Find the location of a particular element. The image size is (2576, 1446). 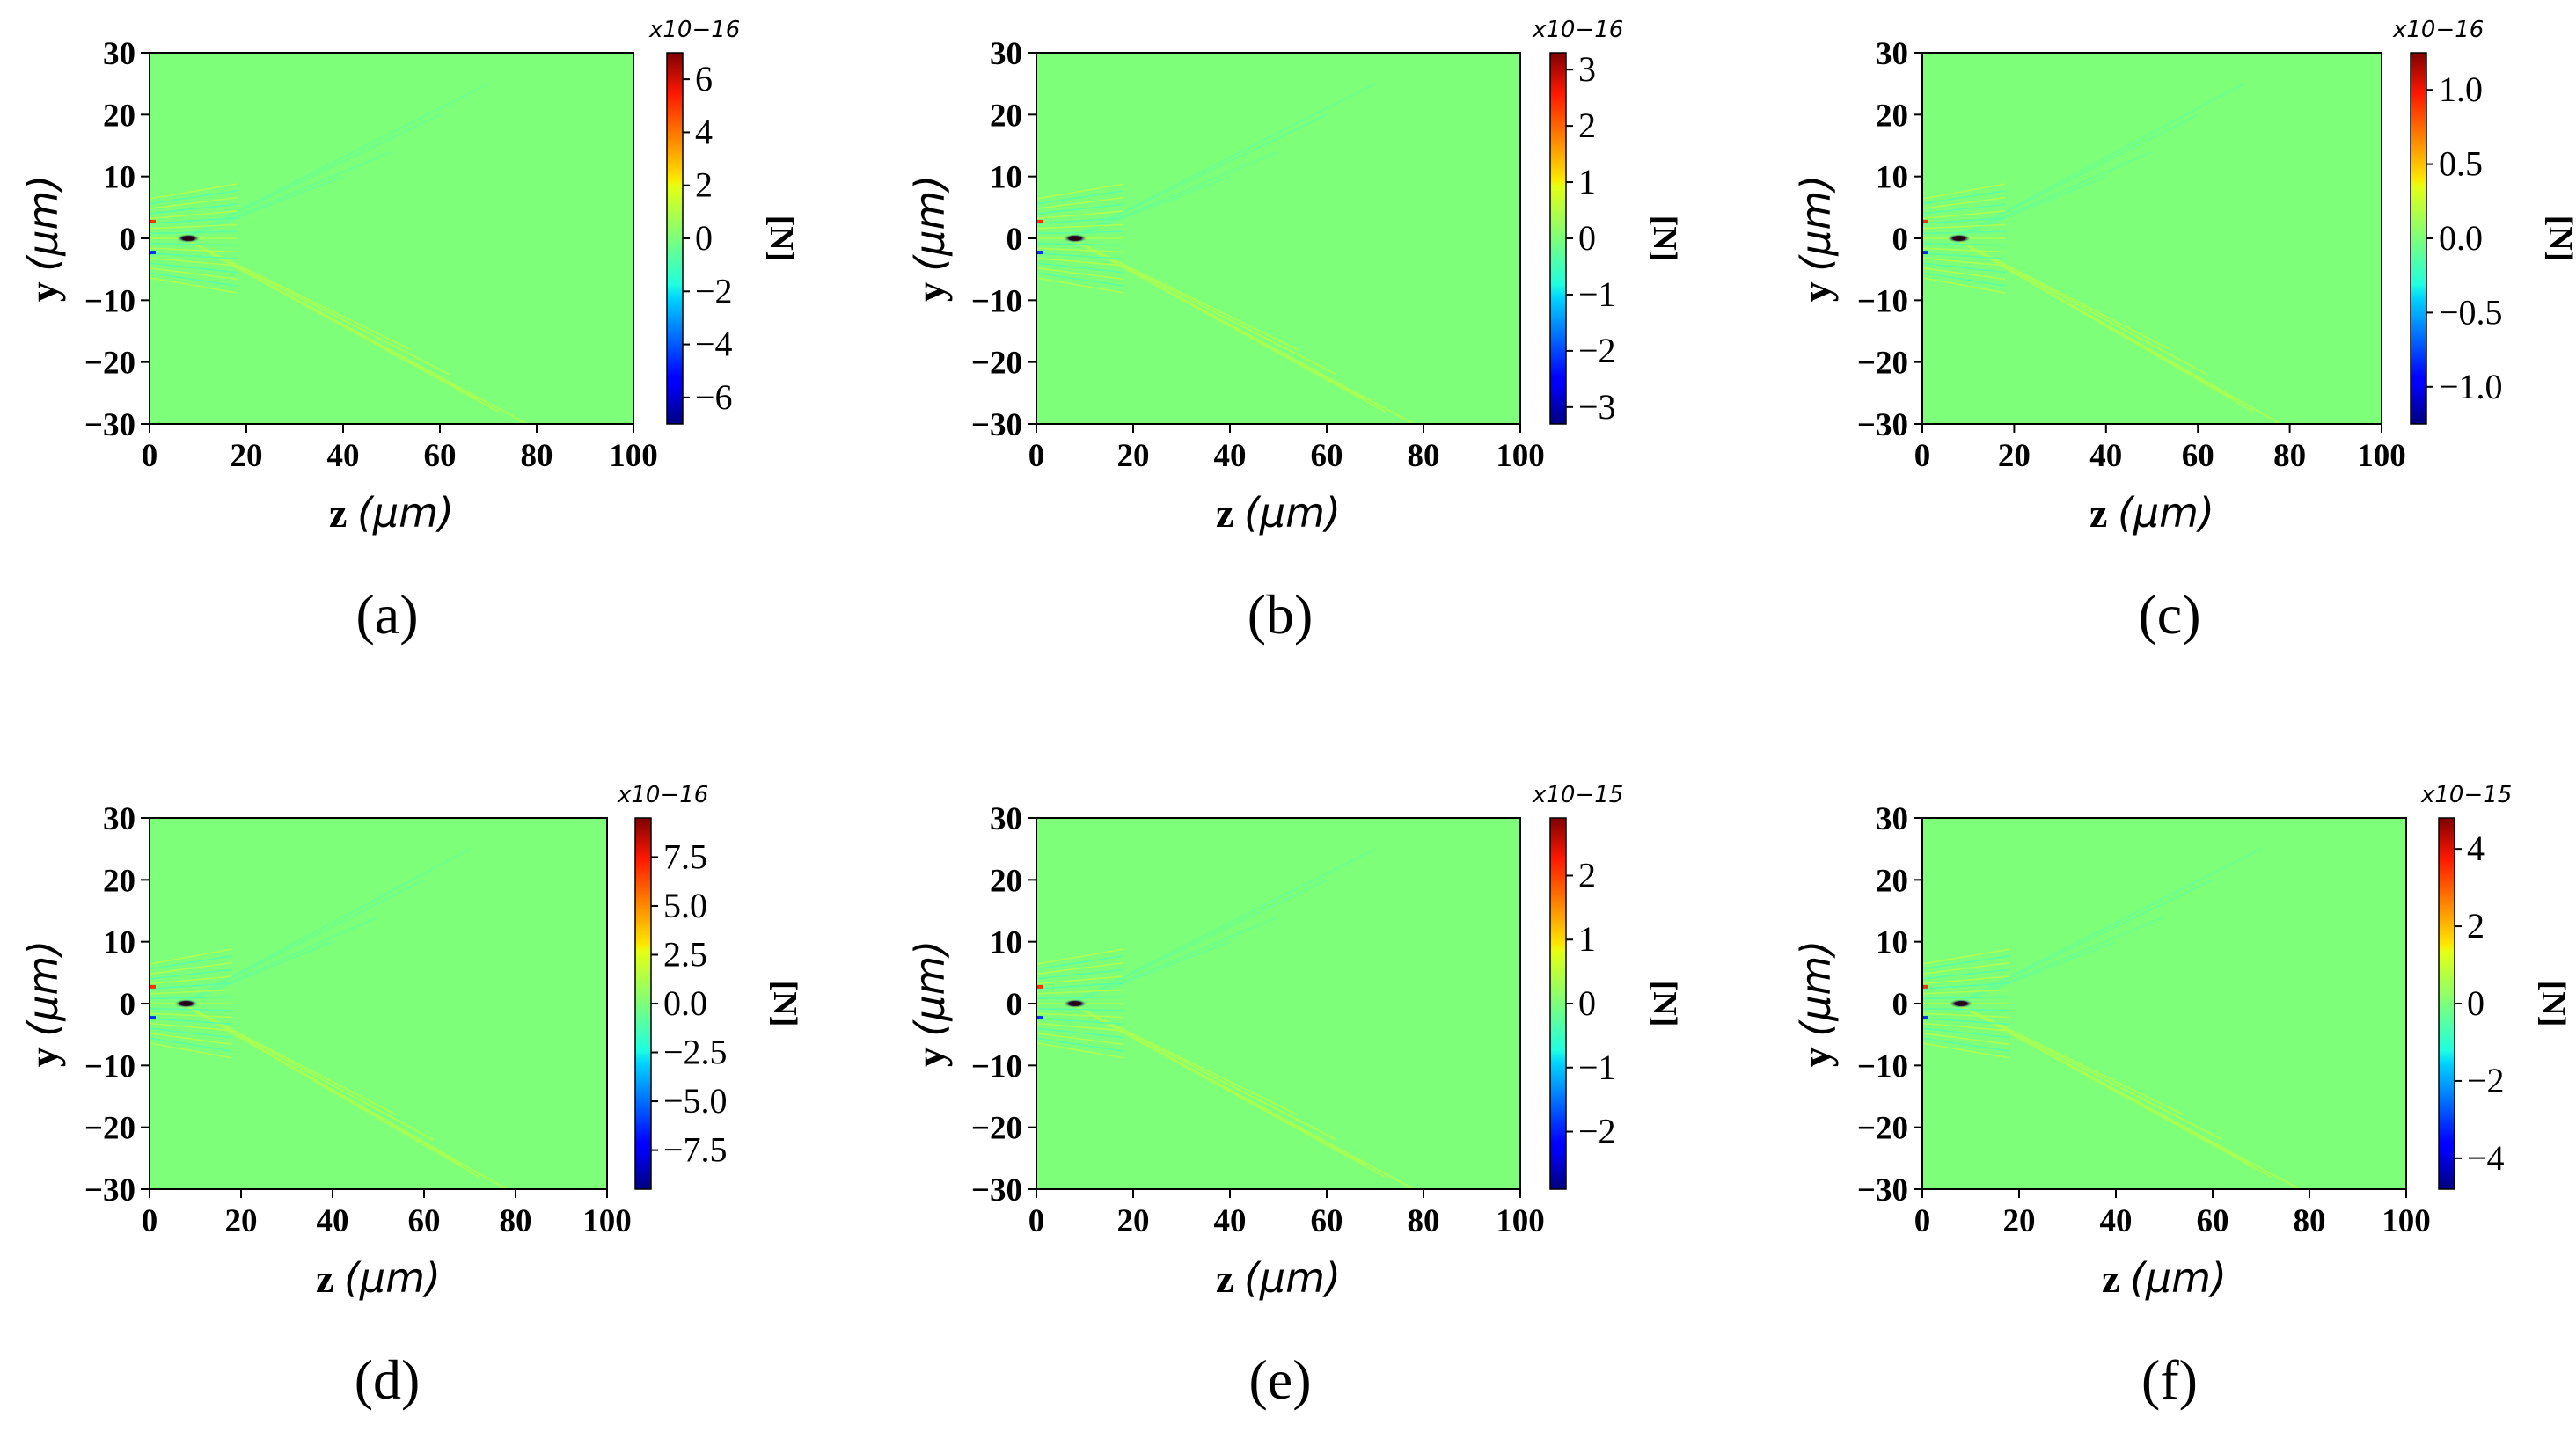

colorbar-exponent: x10−16 is located at coordinates (694, 30).